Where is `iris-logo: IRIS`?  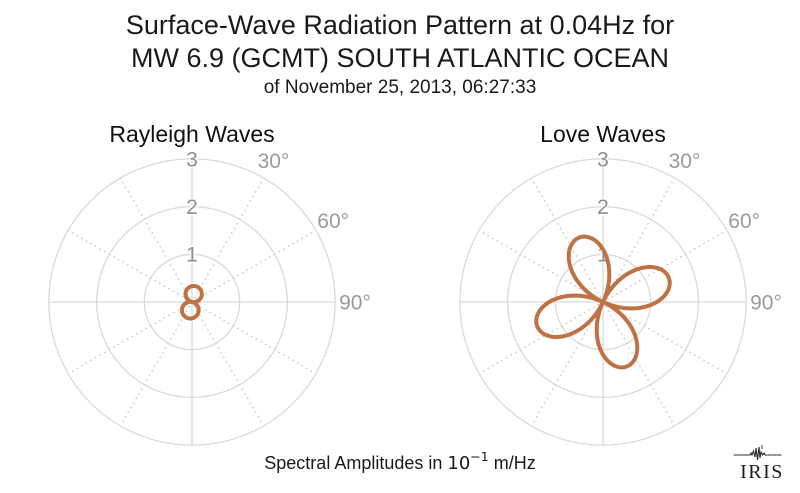 iris-logo: IRIS is located at coordinates (762, 463).